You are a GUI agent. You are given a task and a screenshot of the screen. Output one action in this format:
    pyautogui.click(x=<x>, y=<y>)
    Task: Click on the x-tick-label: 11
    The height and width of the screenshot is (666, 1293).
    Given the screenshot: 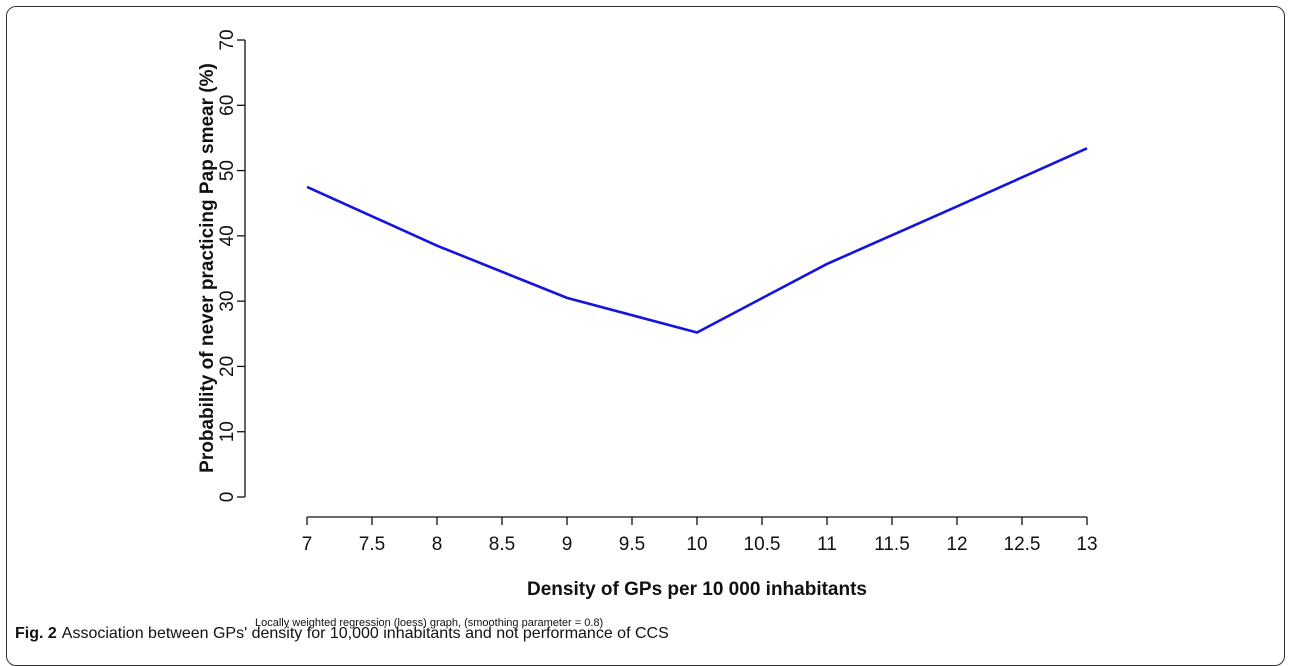 What is the action you would take?
    pyautogui.click(x=827, y=544)
    